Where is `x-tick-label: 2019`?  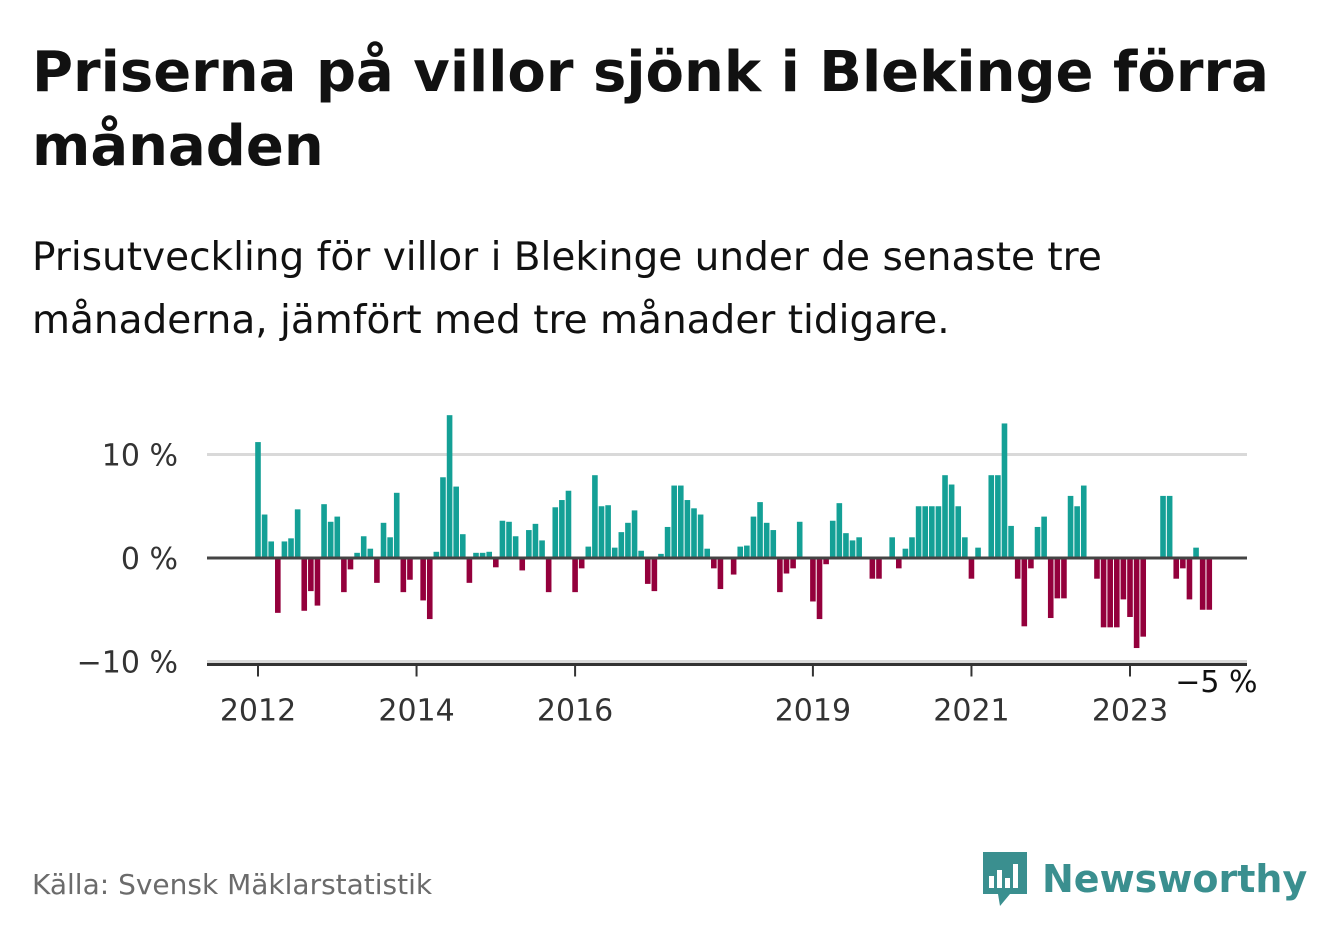 x-tick-label: 2019 is located at coordinates (813, 711).